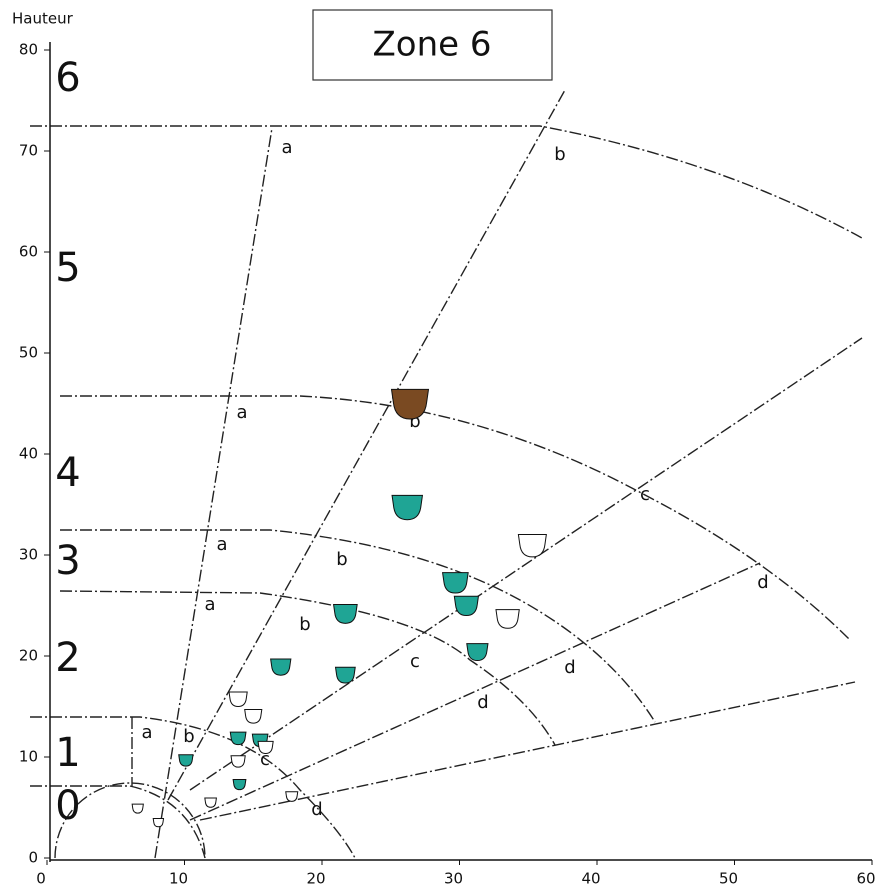  Describe the element at coordinates (67, 753) in the screenshot. I see `zone-label: 1` at that location.